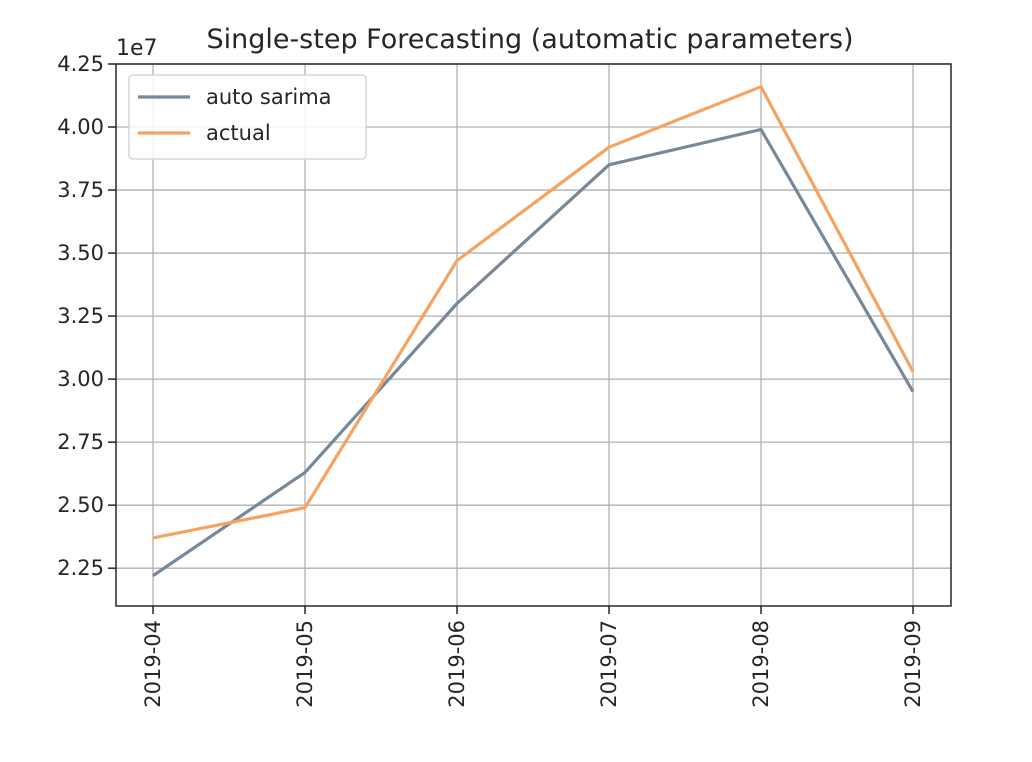  Describe the element at coordinates (761, 664) in the screenshot. I see `x-tick-label: 2019-08` at that location.